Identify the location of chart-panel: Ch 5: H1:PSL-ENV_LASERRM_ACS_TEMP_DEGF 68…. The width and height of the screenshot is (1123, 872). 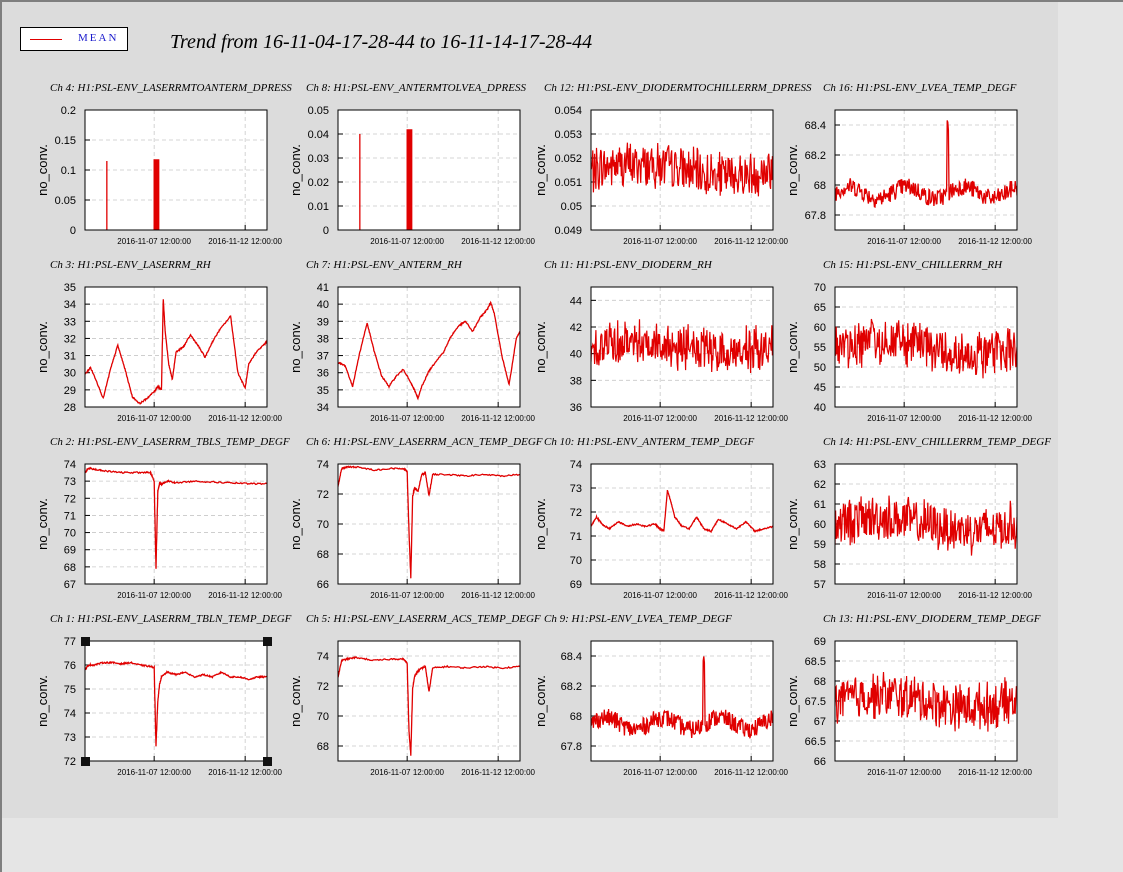
(414, 695).